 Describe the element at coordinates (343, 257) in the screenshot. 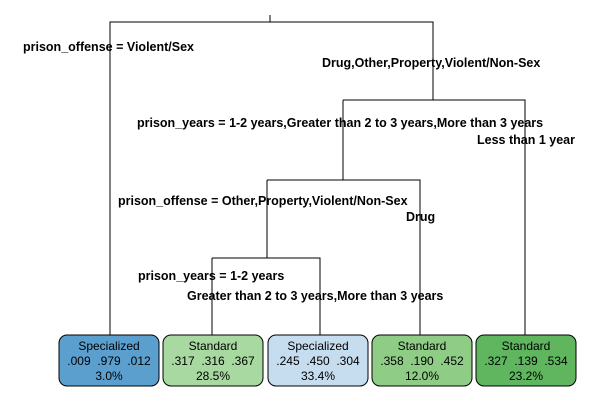

I see `edge-offense2-split` at that location.